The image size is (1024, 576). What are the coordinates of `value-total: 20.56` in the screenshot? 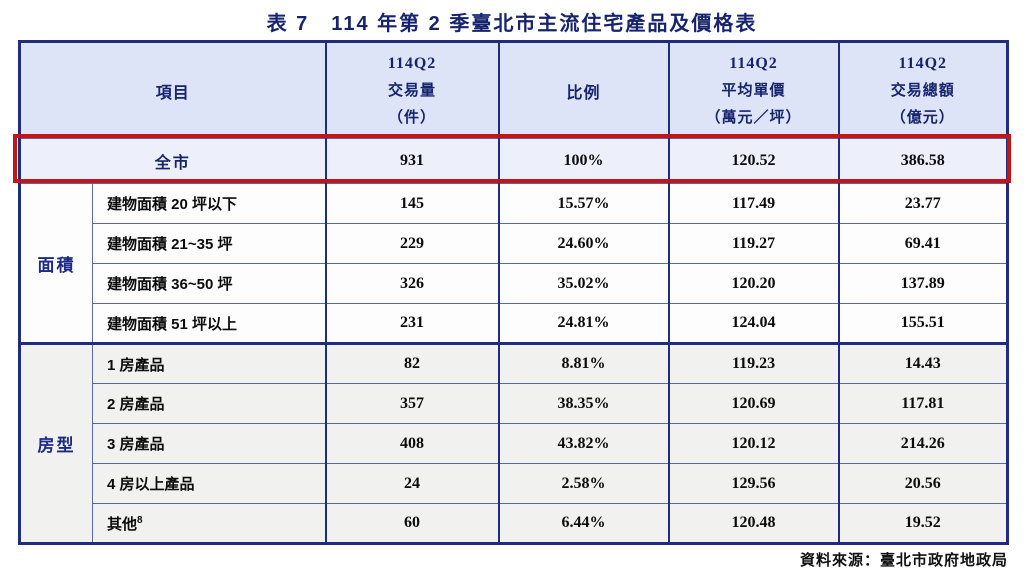 It's located at (923, 483).